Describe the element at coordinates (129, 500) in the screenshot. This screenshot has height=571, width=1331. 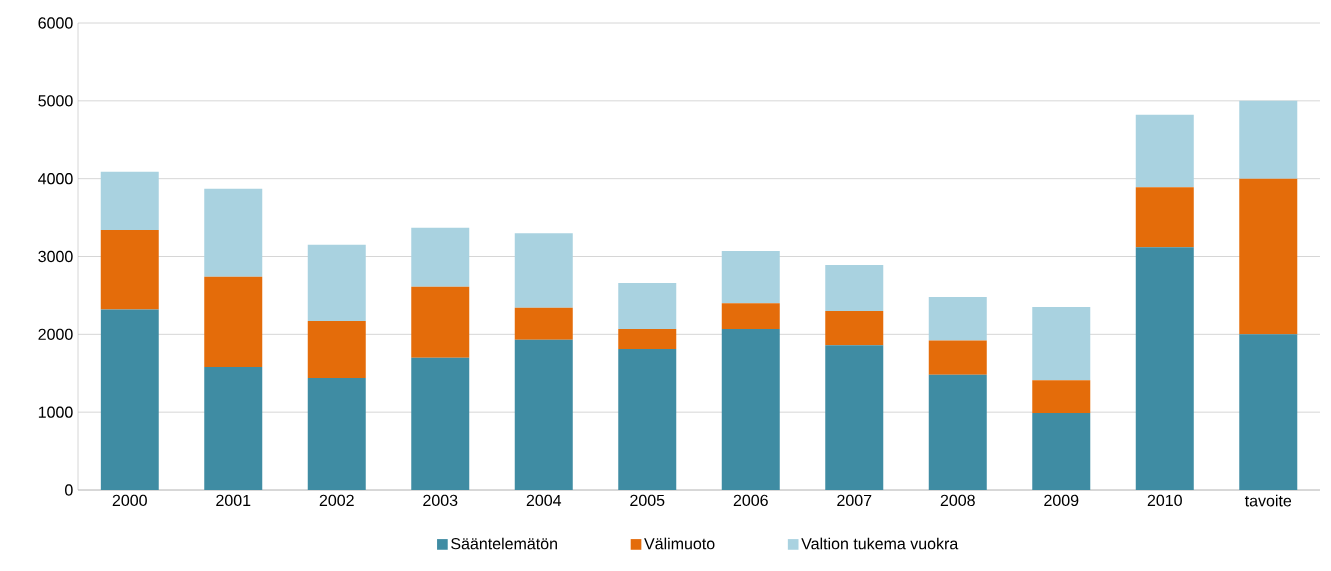
I see `x-tick-label: 2000` at that location.